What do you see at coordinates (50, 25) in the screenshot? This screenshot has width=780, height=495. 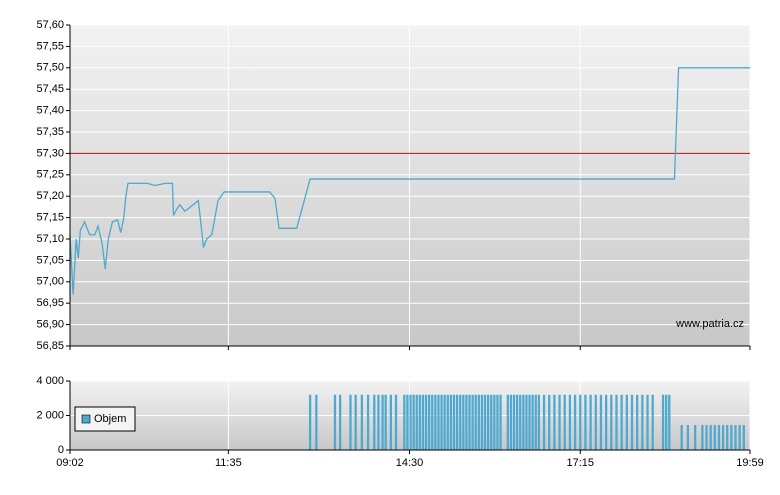 I see `y-tick-label: 57,60` at bounding box center [50, 25].